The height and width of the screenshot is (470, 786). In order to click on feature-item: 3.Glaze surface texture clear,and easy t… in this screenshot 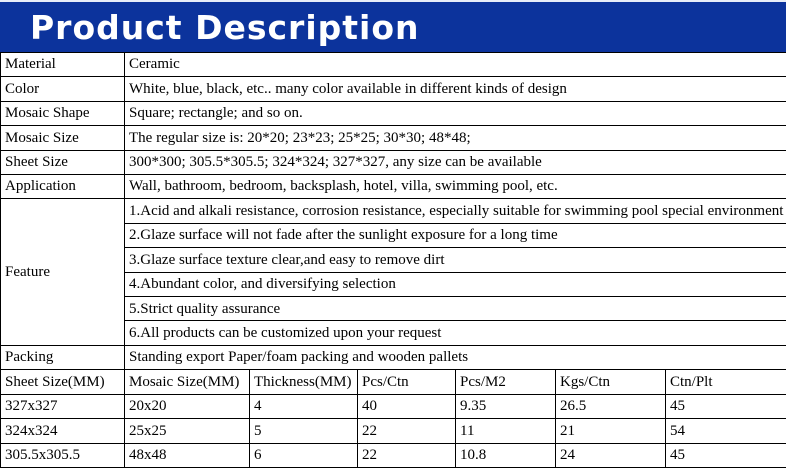, I will do `click(455, 260)`.